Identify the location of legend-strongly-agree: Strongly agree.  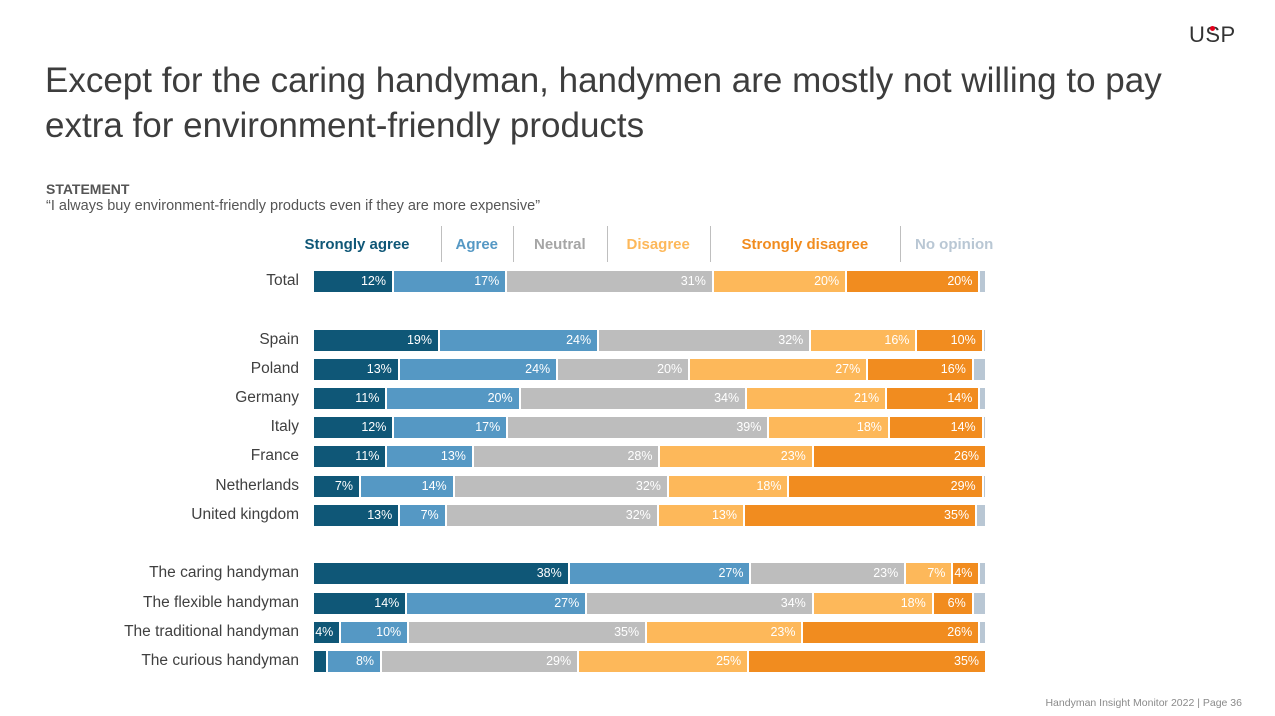
(357, 244).